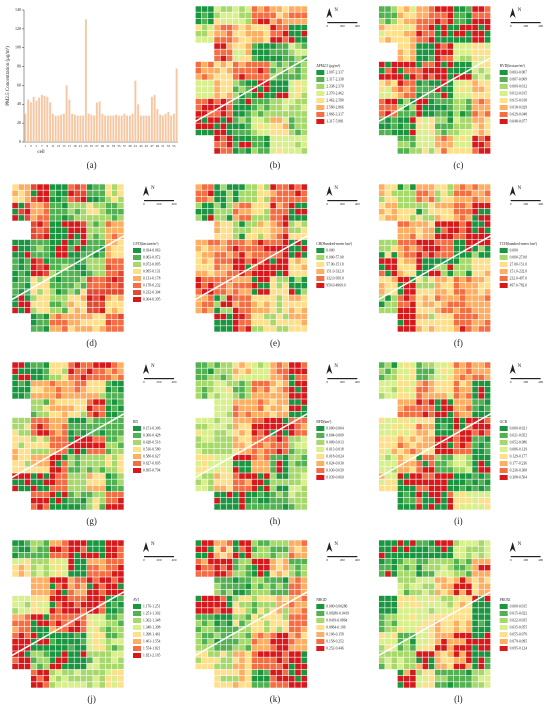 This screenshot has width=550, height=712. I want to click on legend-label: 332.0-950.0, so click(335, 278).